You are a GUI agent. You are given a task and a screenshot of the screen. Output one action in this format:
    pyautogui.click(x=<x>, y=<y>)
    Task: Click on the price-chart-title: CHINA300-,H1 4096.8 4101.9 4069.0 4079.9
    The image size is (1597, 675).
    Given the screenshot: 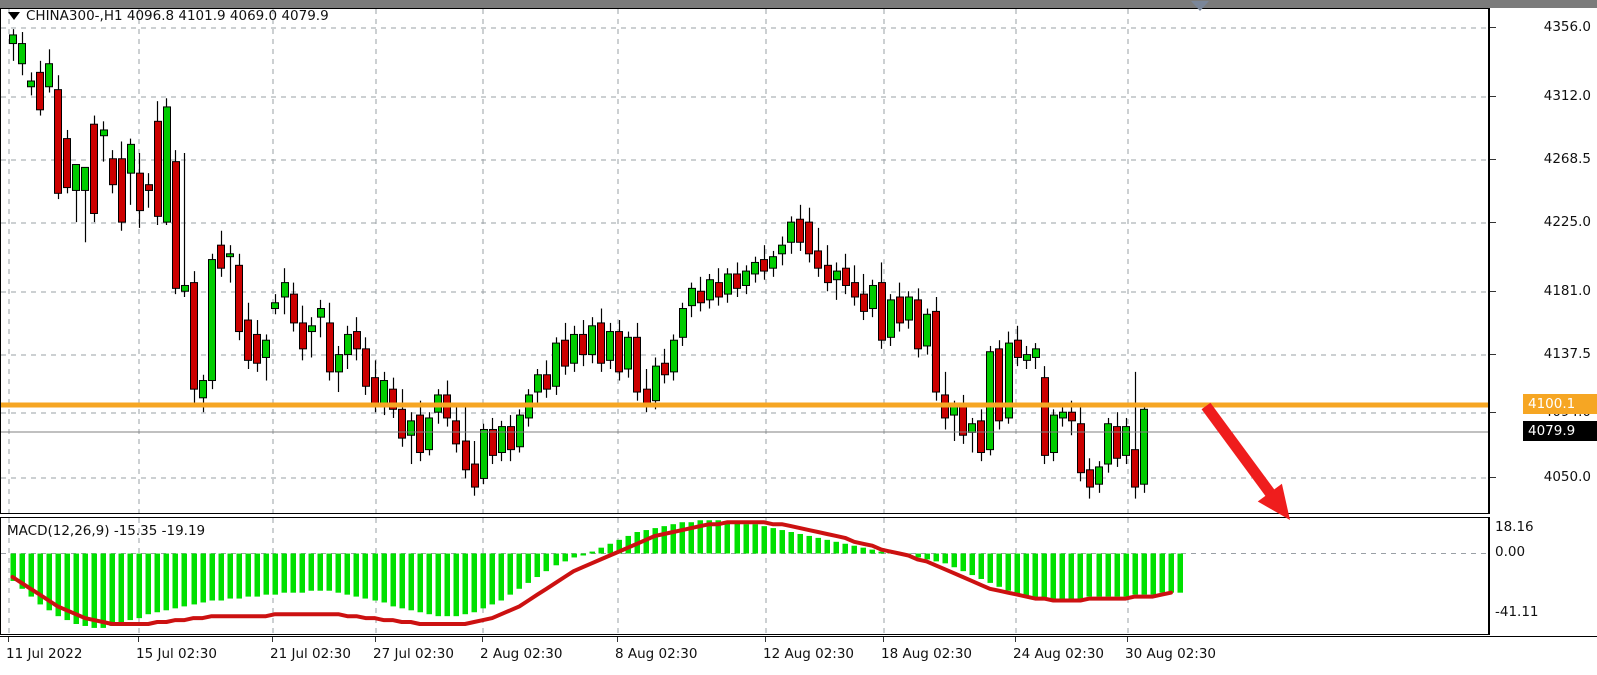 What is the action you would take?
    pyautogui.click(x=177, y=16)
    